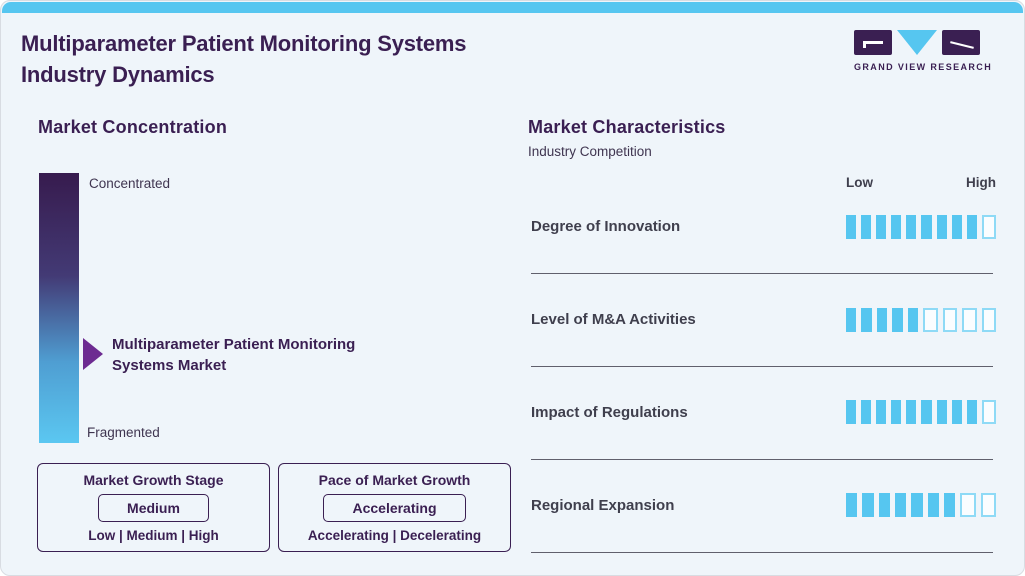 The image size is (1025, 576). I want to click on level-bar-regulations, so click(921, 412).